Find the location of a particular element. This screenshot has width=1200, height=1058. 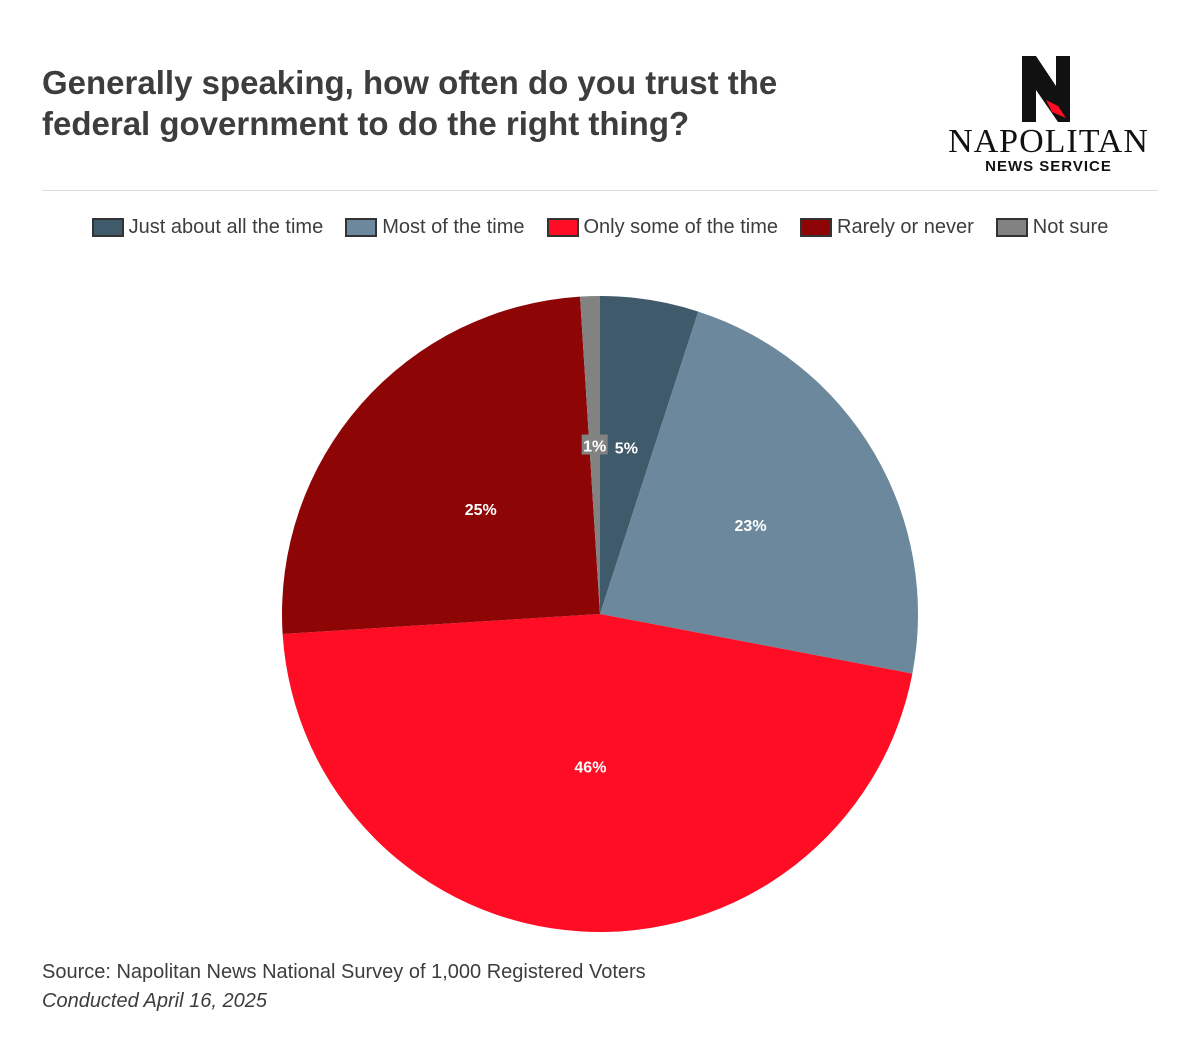

data-label-background is located at coordinates (594, 444).